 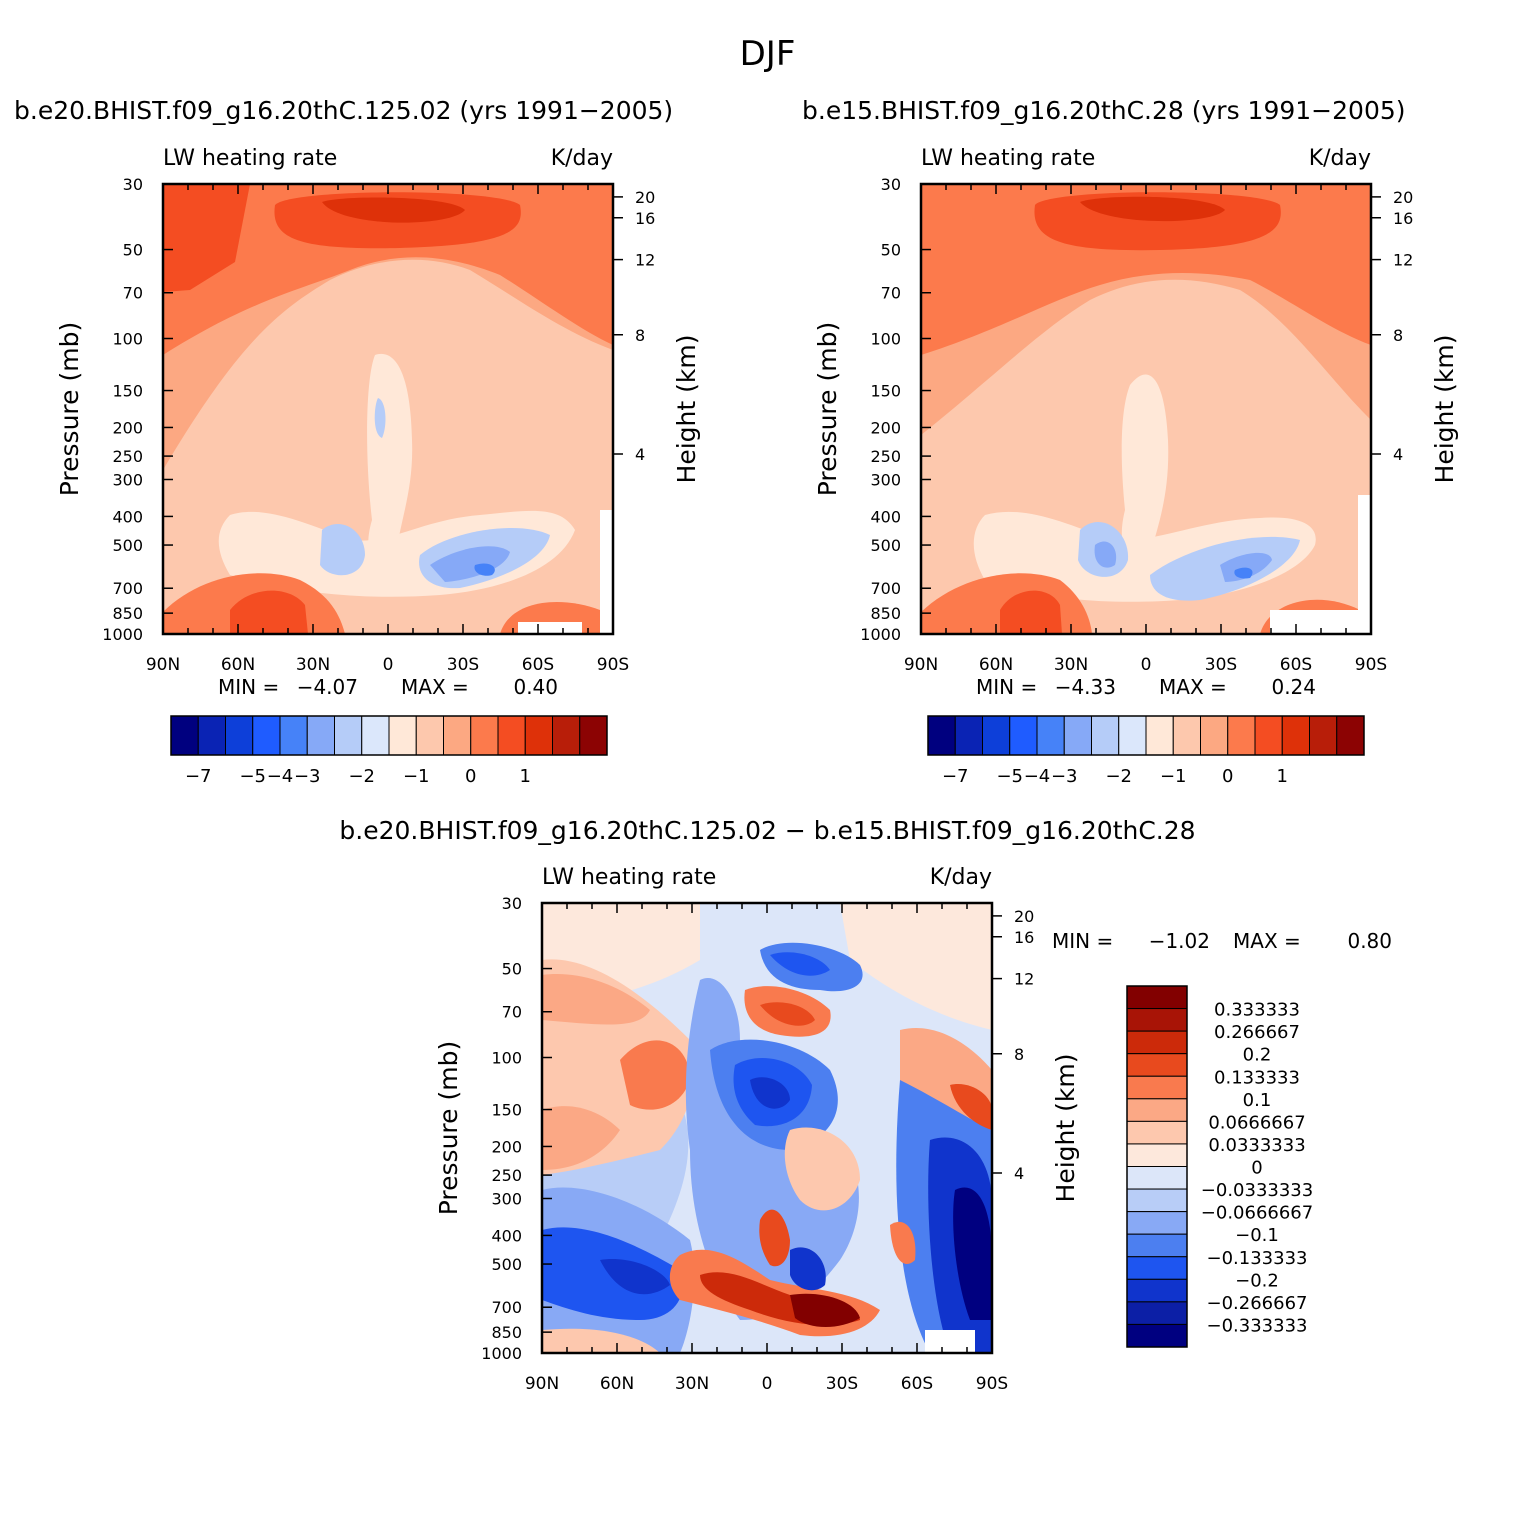 I want to click on max-label: MAX =, so click(x=1267, y=941).